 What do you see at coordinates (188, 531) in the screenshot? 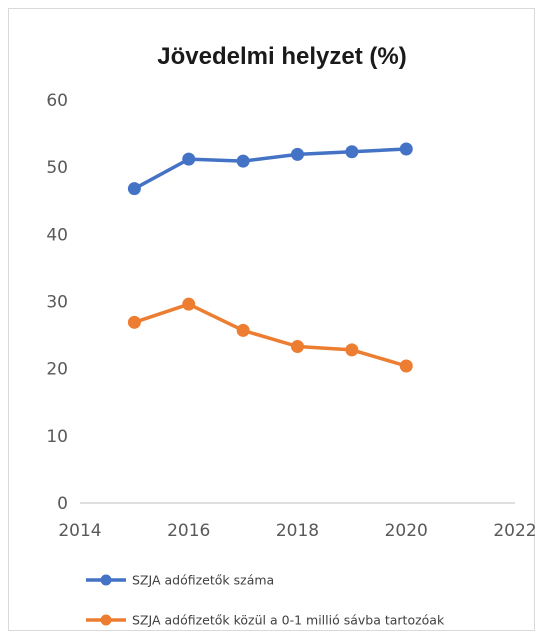
I see `x-tick-label: 2016` at bounding box center [188, 531].